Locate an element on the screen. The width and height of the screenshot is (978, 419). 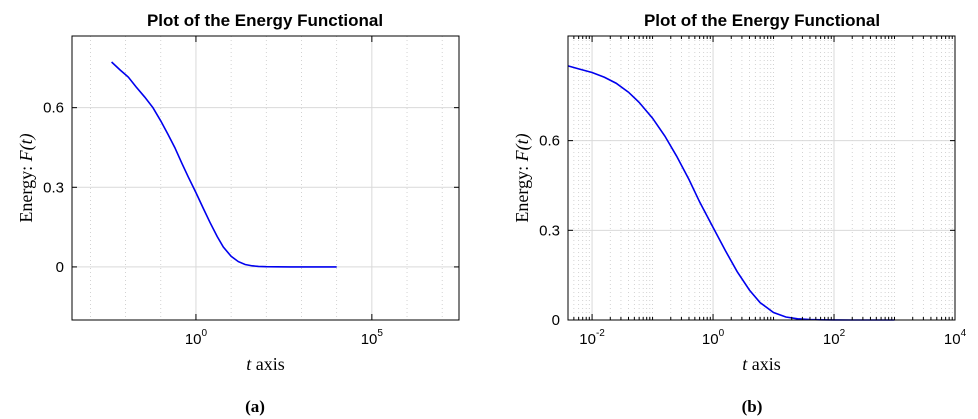
panel-a-x-axis-label: t axis is located at coordinates (265, 364).